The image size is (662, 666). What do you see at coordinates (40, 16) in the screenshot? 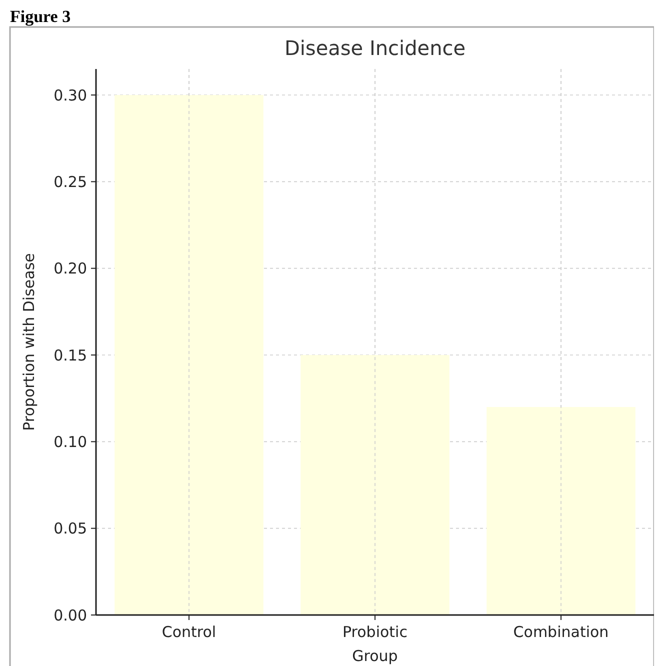
I see `caption: Figure 3` at bounding box center [40, 16].